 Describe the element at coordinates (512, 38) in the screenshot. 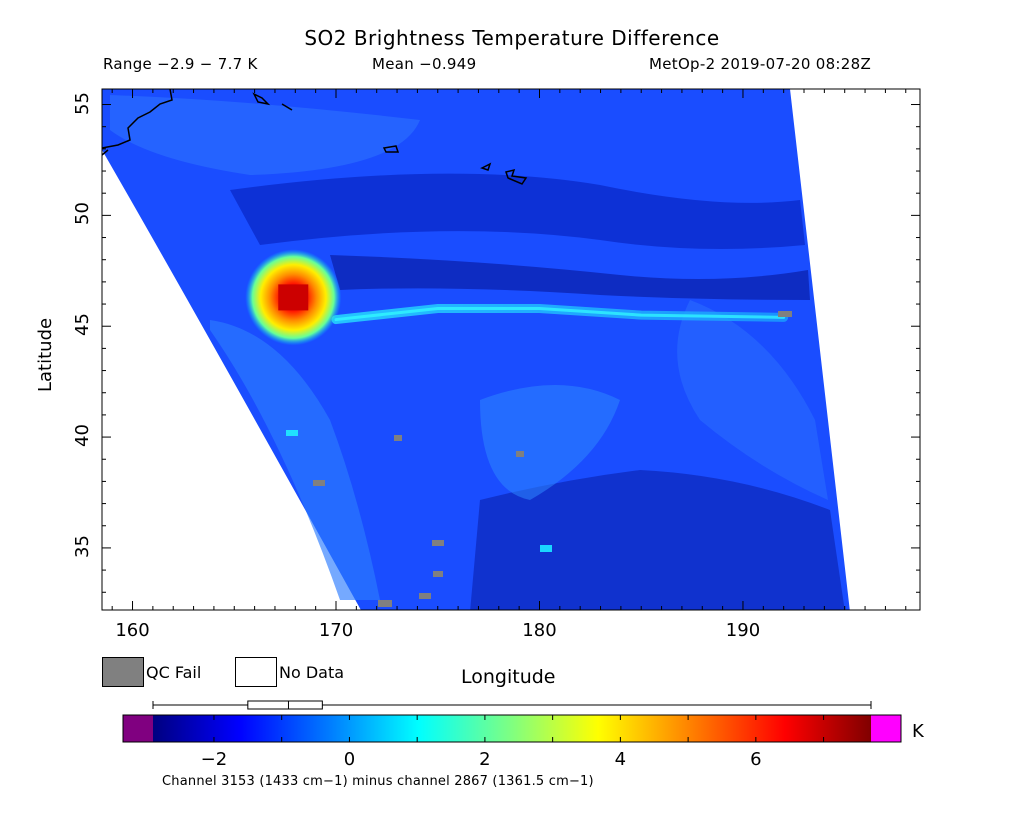

I see `chart-title: SO2 Brightness Temperature Difference` at that location.